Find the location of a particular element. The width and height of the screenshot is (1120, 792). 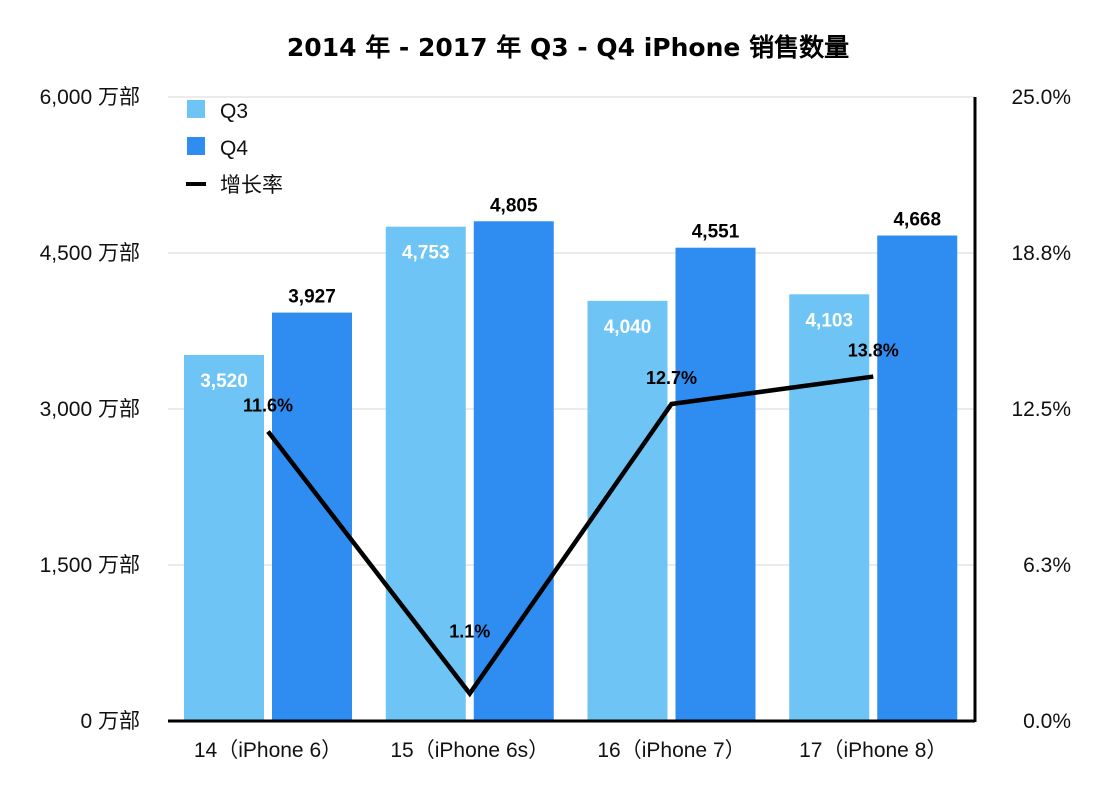

legend-label: 增长率 is located at coordinates (251, 185).